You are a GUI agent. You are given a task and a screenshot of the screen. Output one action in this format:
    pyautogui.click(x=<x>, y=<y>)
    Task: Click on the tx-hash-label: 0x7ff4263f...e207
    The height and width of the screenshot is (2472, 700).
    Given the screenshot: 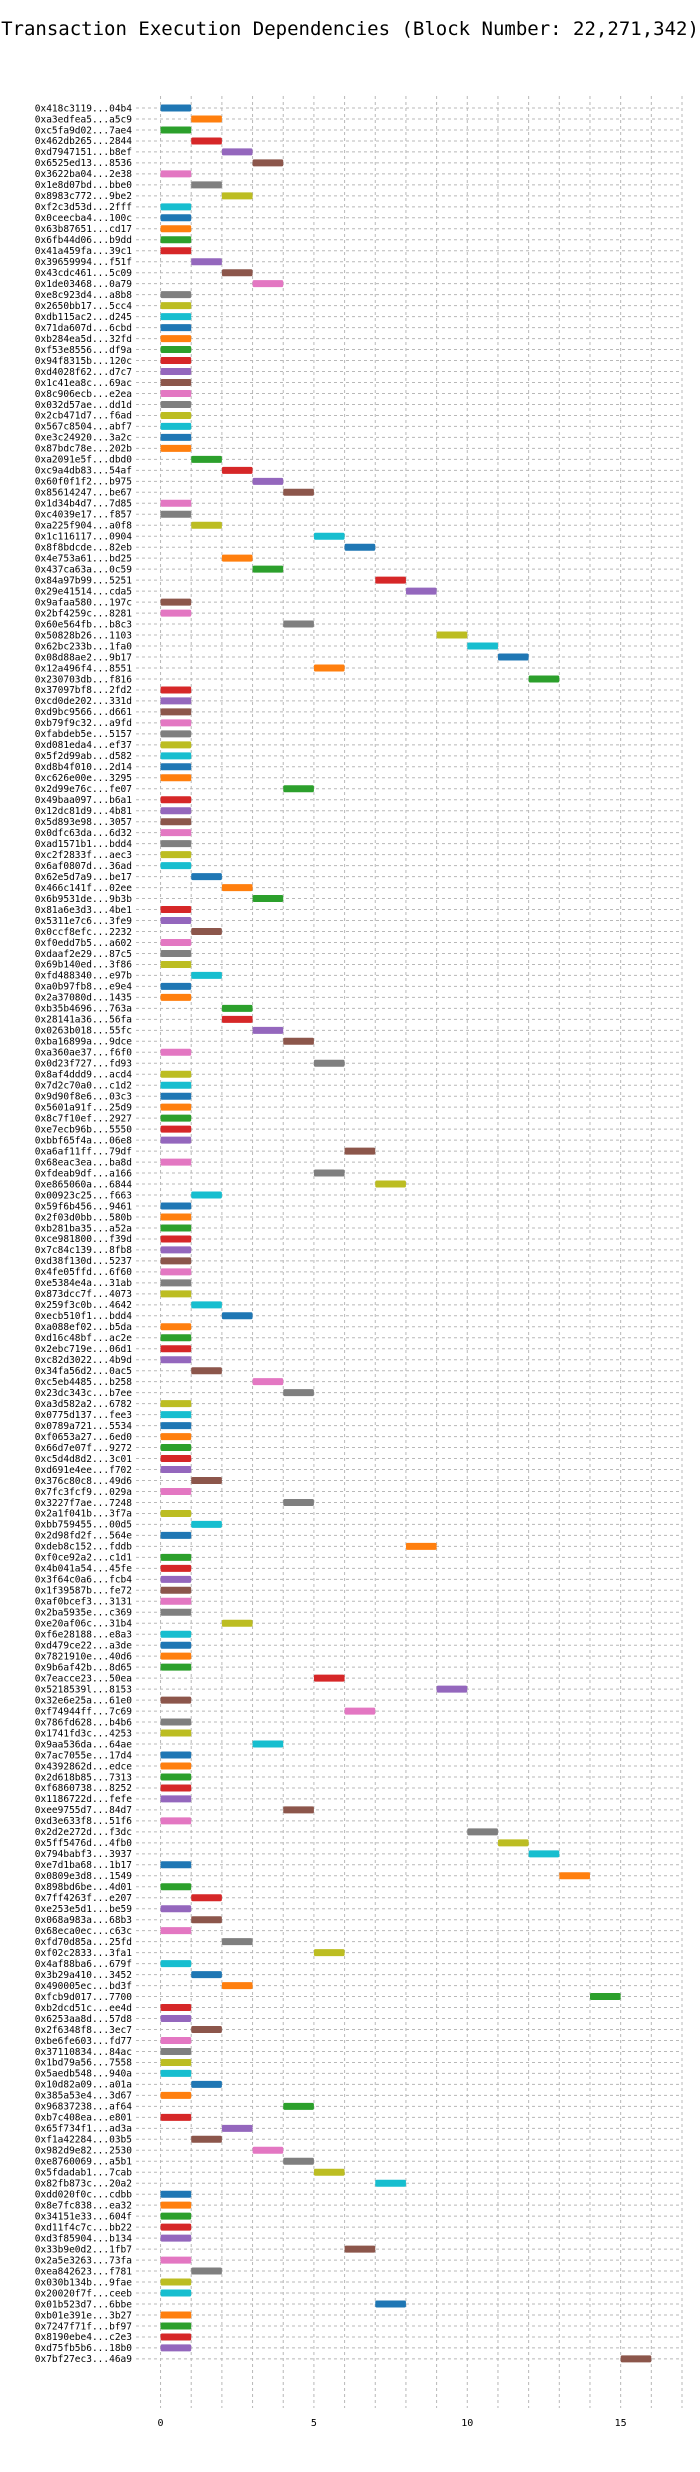 What is the action you would take?
    pyautogui.click(x=83, y=1898)
    